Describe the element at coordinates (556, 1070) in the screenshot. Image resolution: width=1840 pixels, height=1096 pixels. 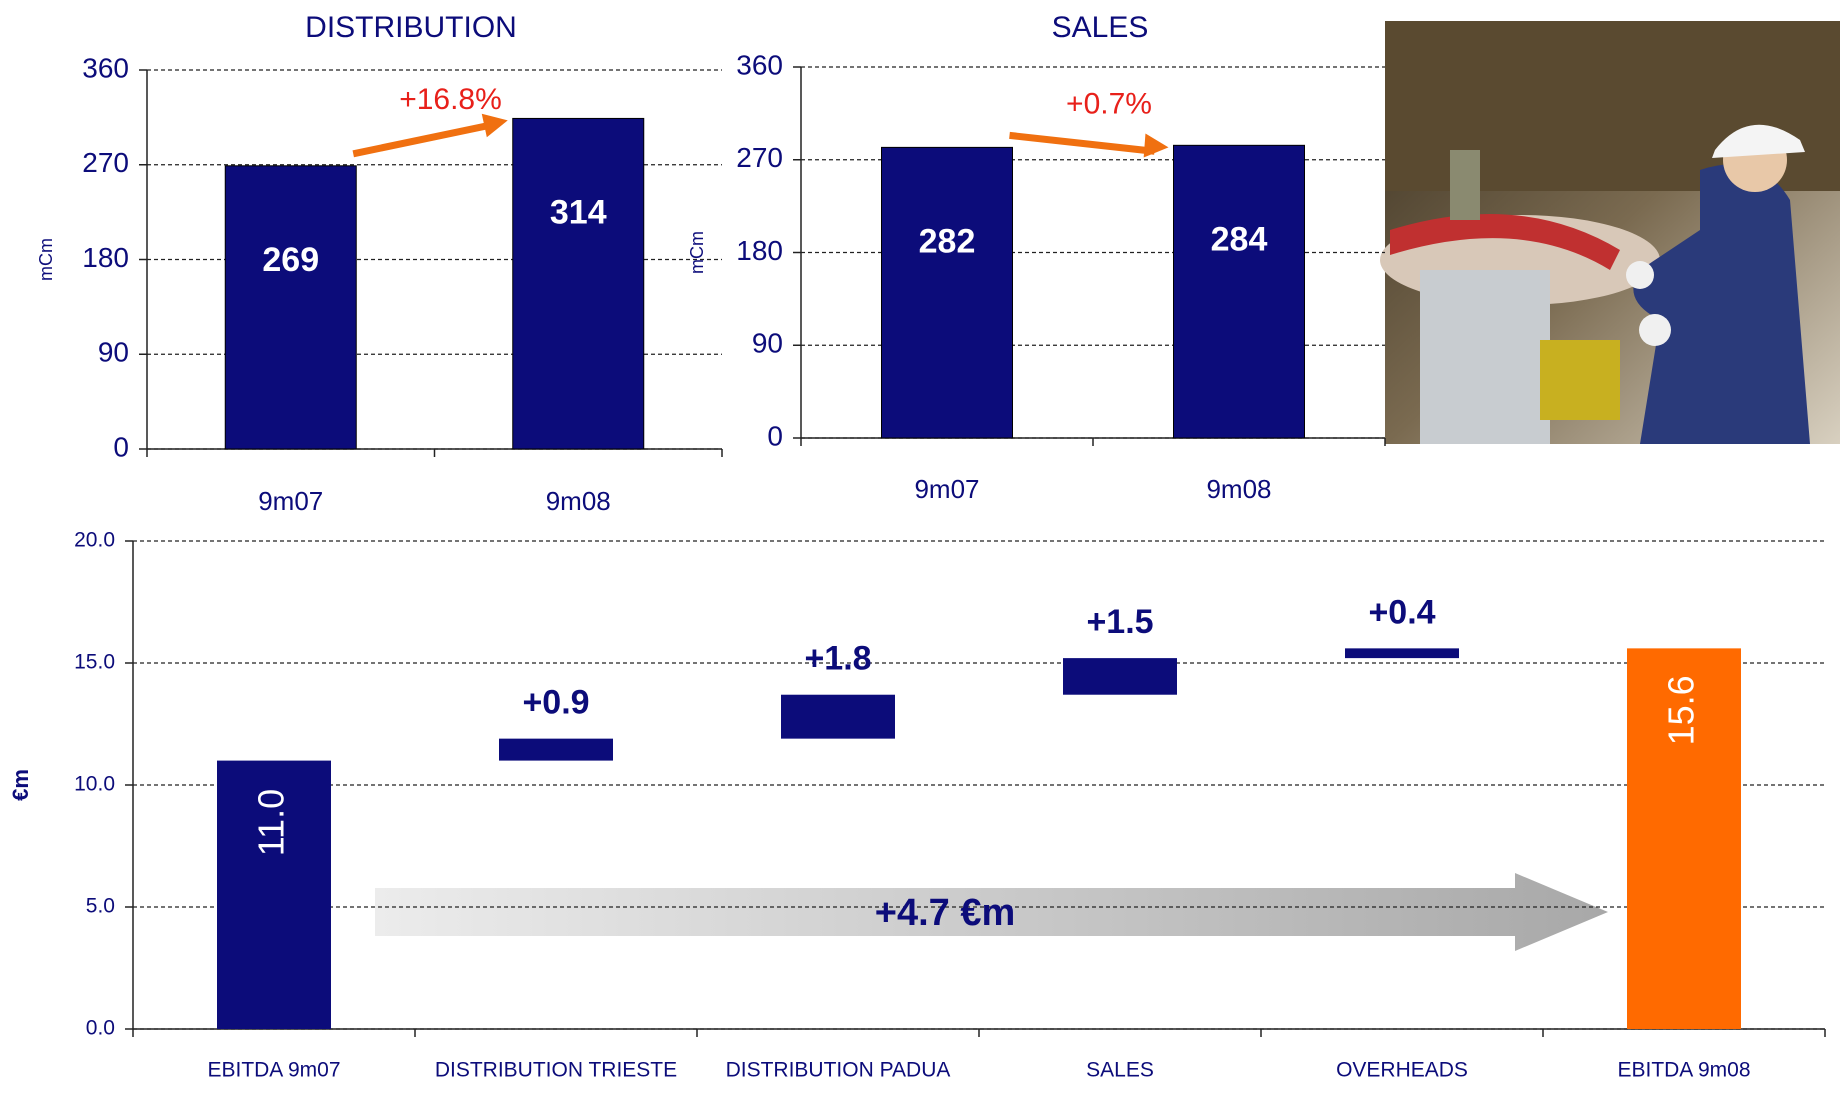
I see `x-tick-label: DISTRIBUTION TRIESTE` at that location.